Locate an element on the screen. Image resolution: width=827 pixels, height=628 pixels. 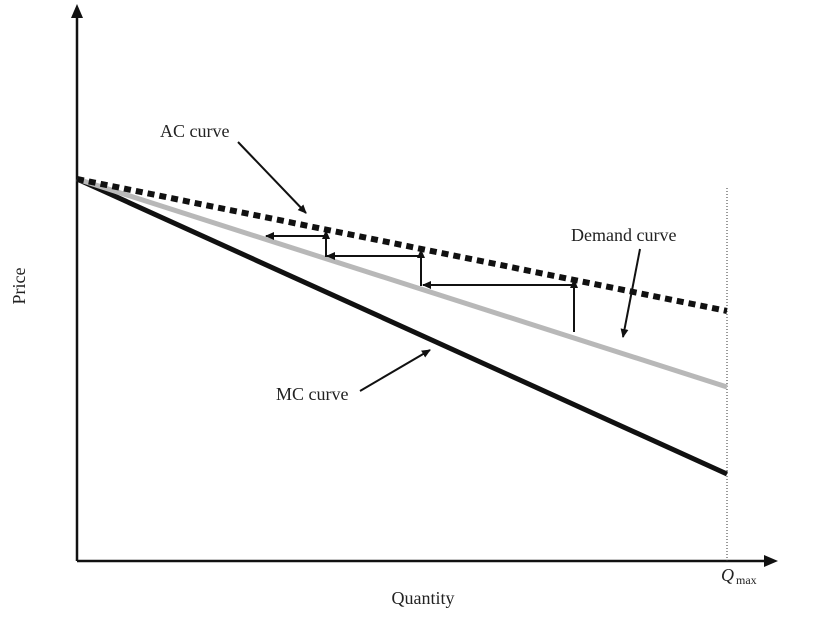
demand-curve-label: Demand curve is located at coordinates (623, 235).